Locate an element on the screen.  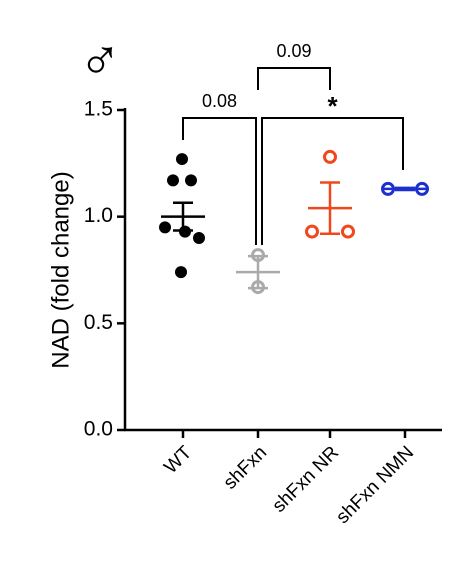
y-tick-label: 0.0 is located at coordinates (98, 429).